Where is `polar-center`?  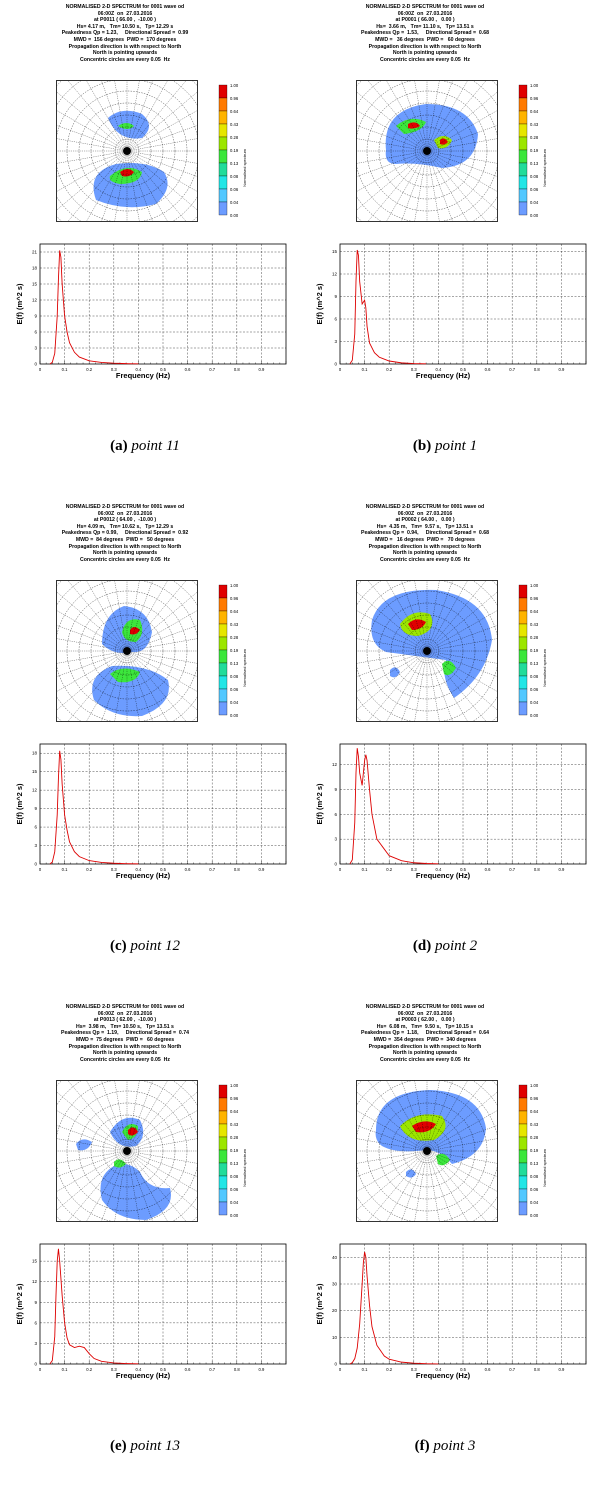 polar-center is located at coordinates (427, 651).